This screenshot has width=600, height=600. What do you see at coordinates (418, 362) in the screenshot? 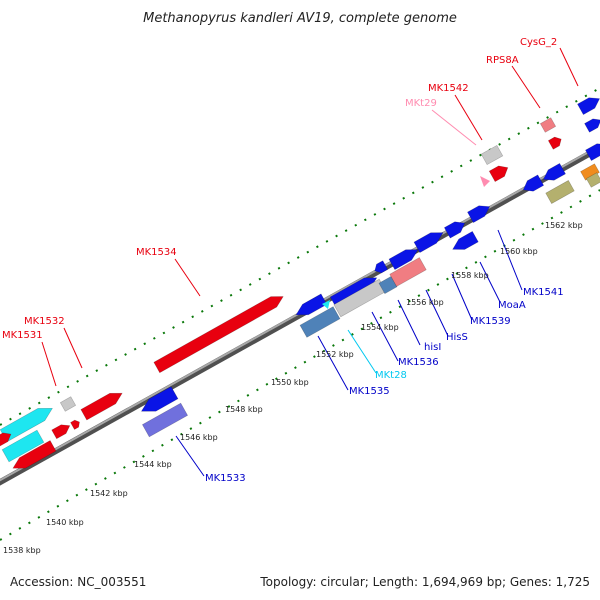
I see `gene-label-mk1536: MK1536` at bounding box center [418, 362].